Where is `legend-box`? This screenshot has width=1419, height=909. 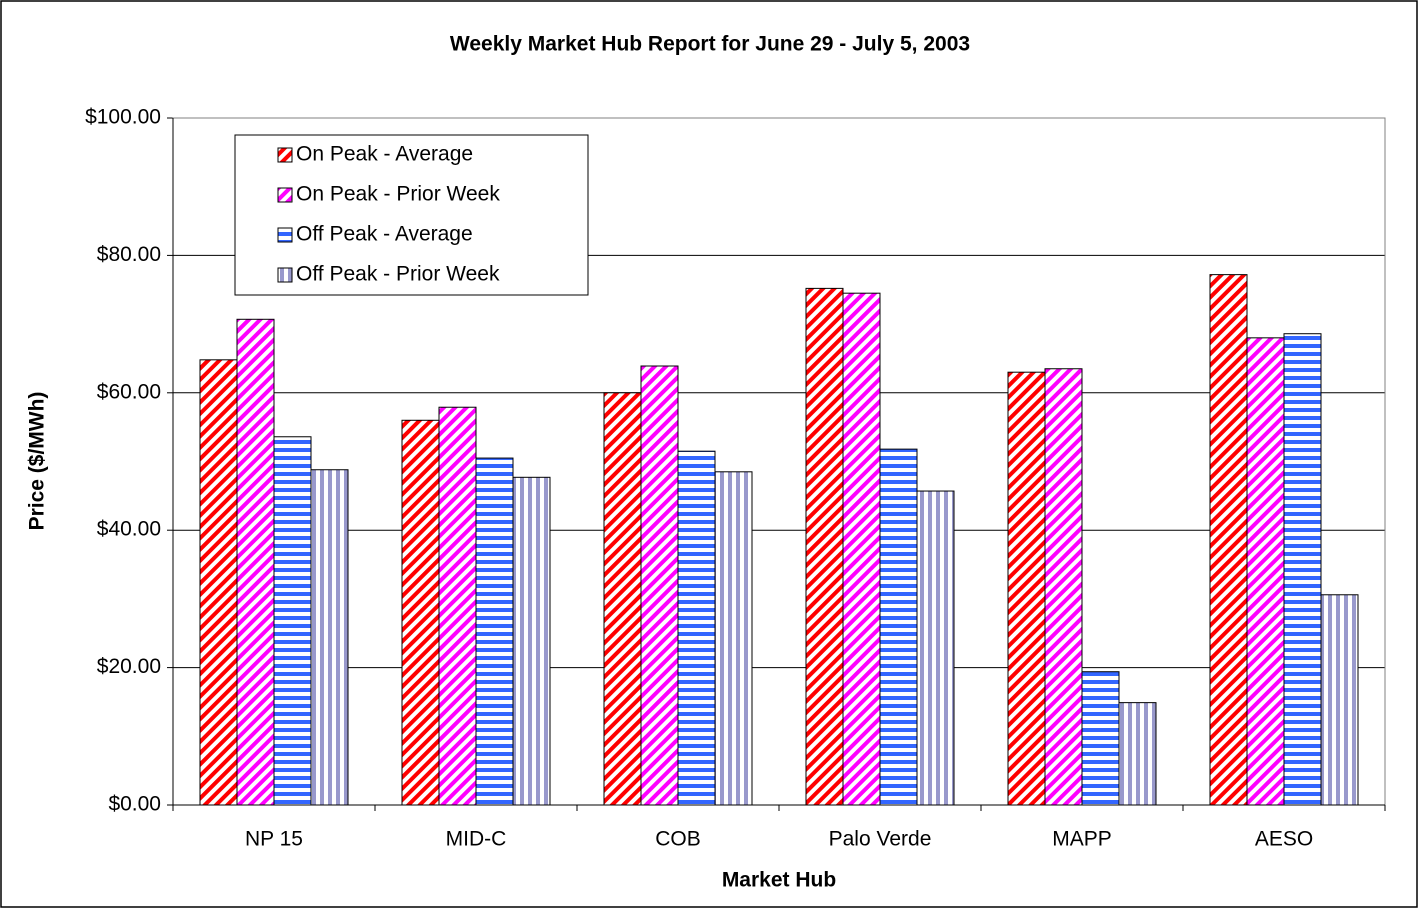
legend-box is located at coordinates (411, 215).